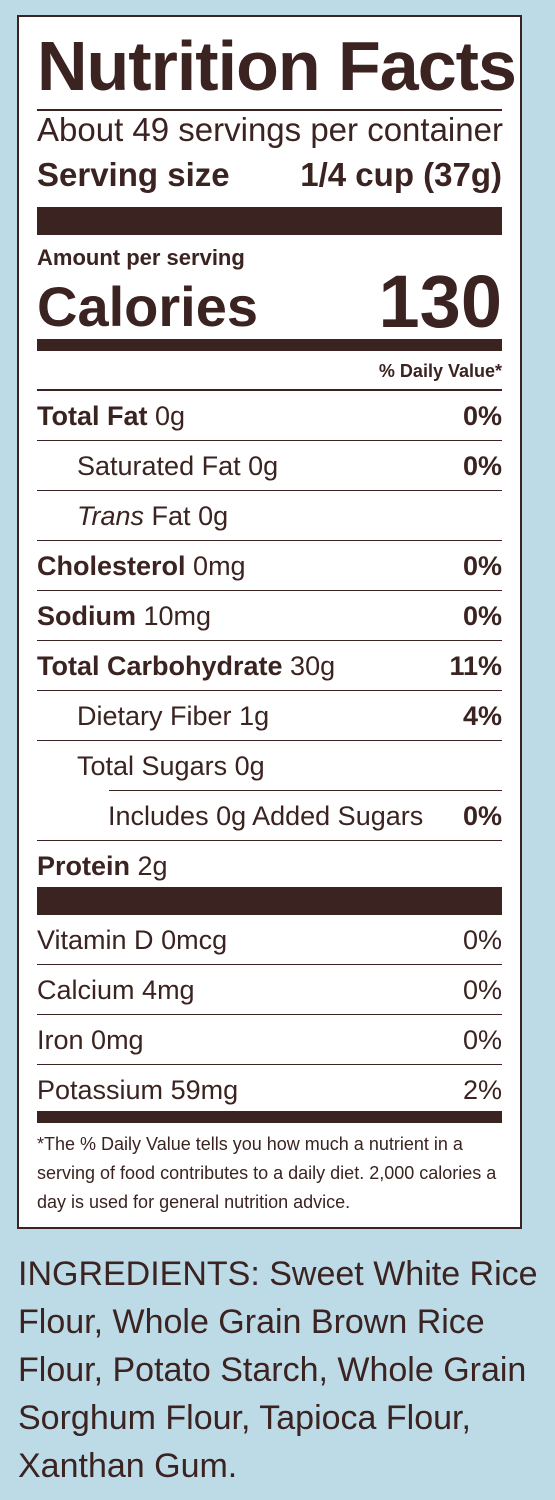  I want to click on vitamin-amount: 4mg, so click(168, 989).